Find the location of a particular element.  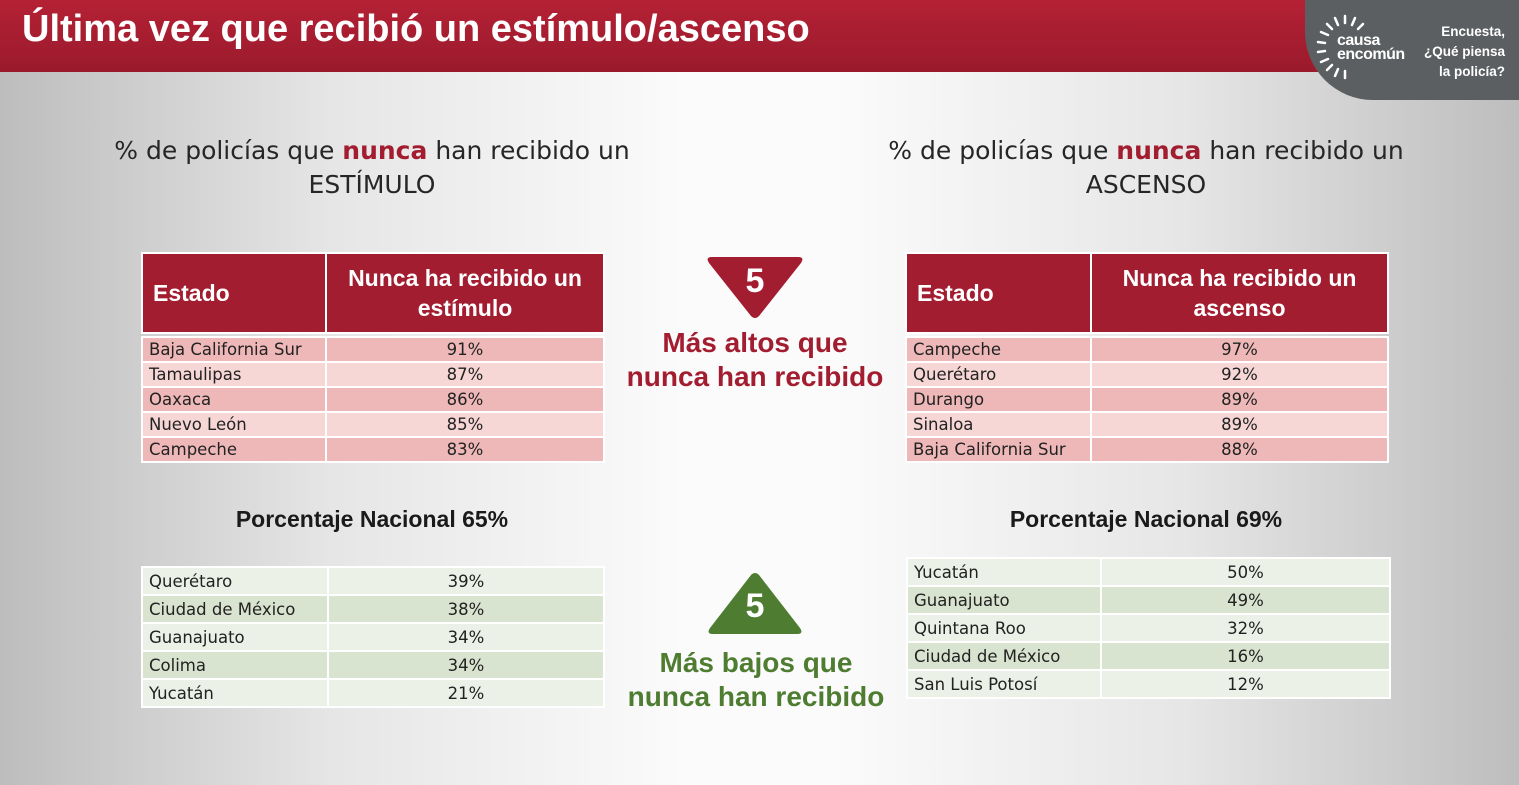

table-row: Ciudad de México 38% is located at coordinates (373, 609).